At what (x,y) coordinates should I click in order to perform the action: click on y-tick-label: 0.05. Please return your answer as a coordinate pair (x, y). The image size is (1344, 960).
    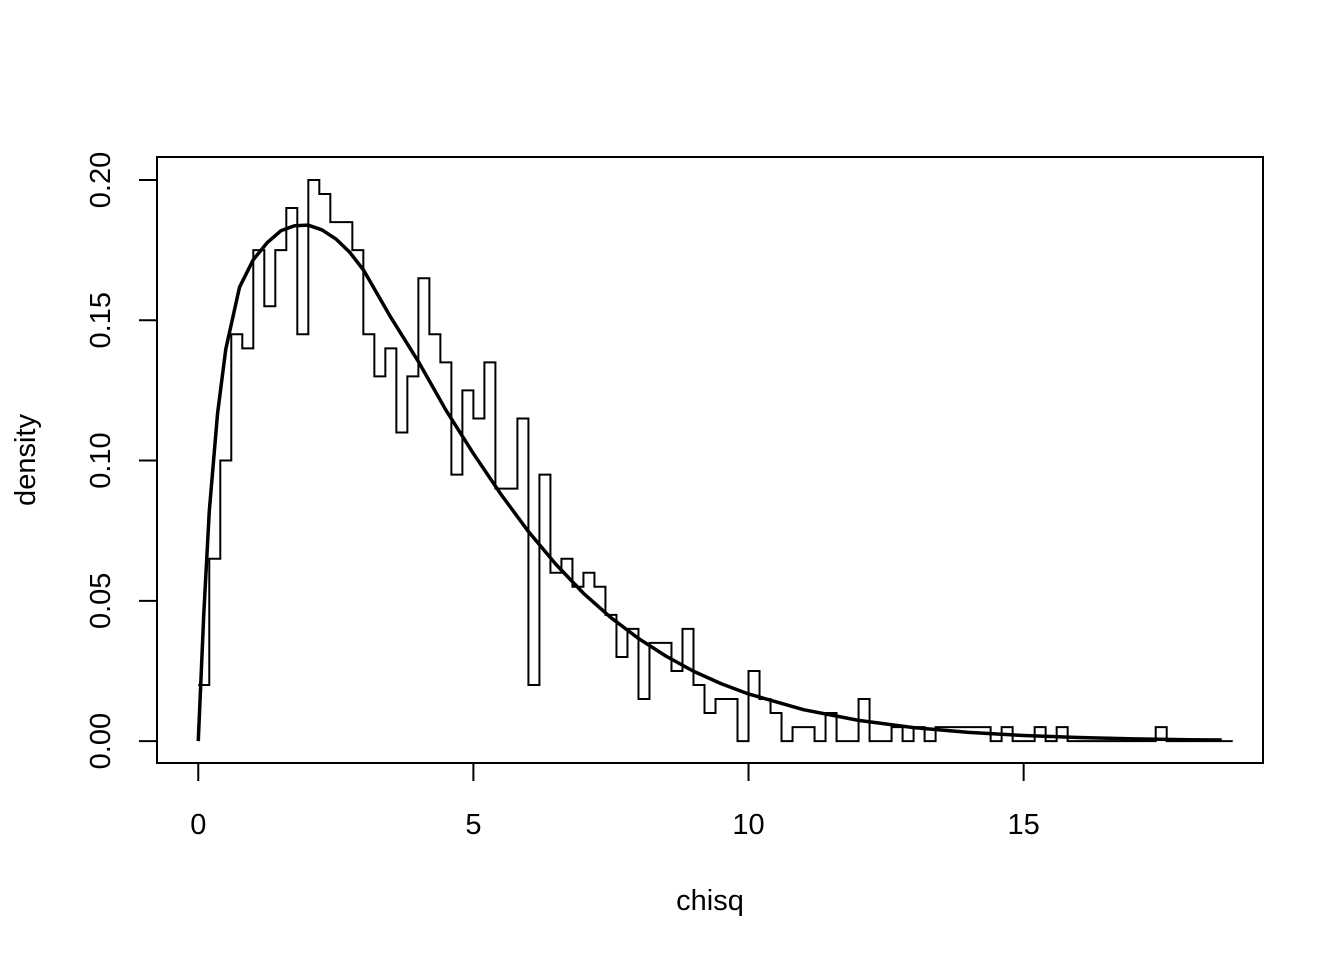
    Looking at the image, I should click on (101, 601).